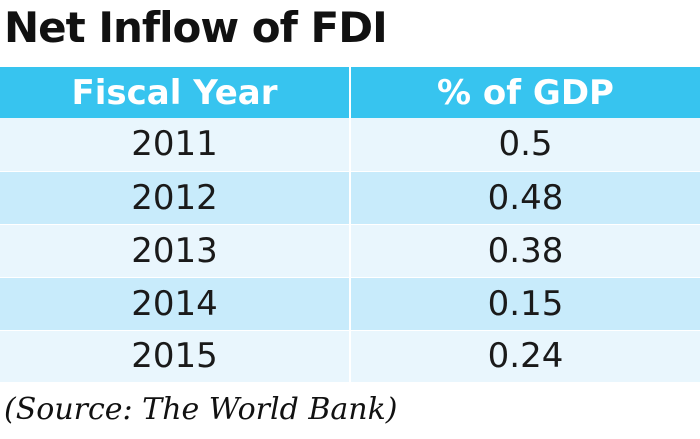  I want to click on cell-percent-gdp: 0.5, so click(525, 145).